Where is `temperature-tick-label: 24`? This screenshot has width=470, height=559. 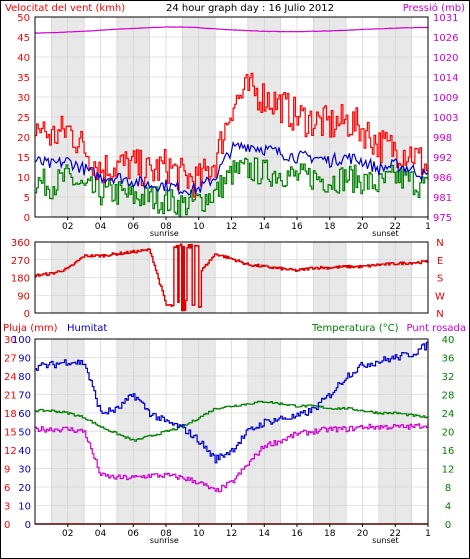
temperature-tick-label: 24 is located at coordinates (448, 414).